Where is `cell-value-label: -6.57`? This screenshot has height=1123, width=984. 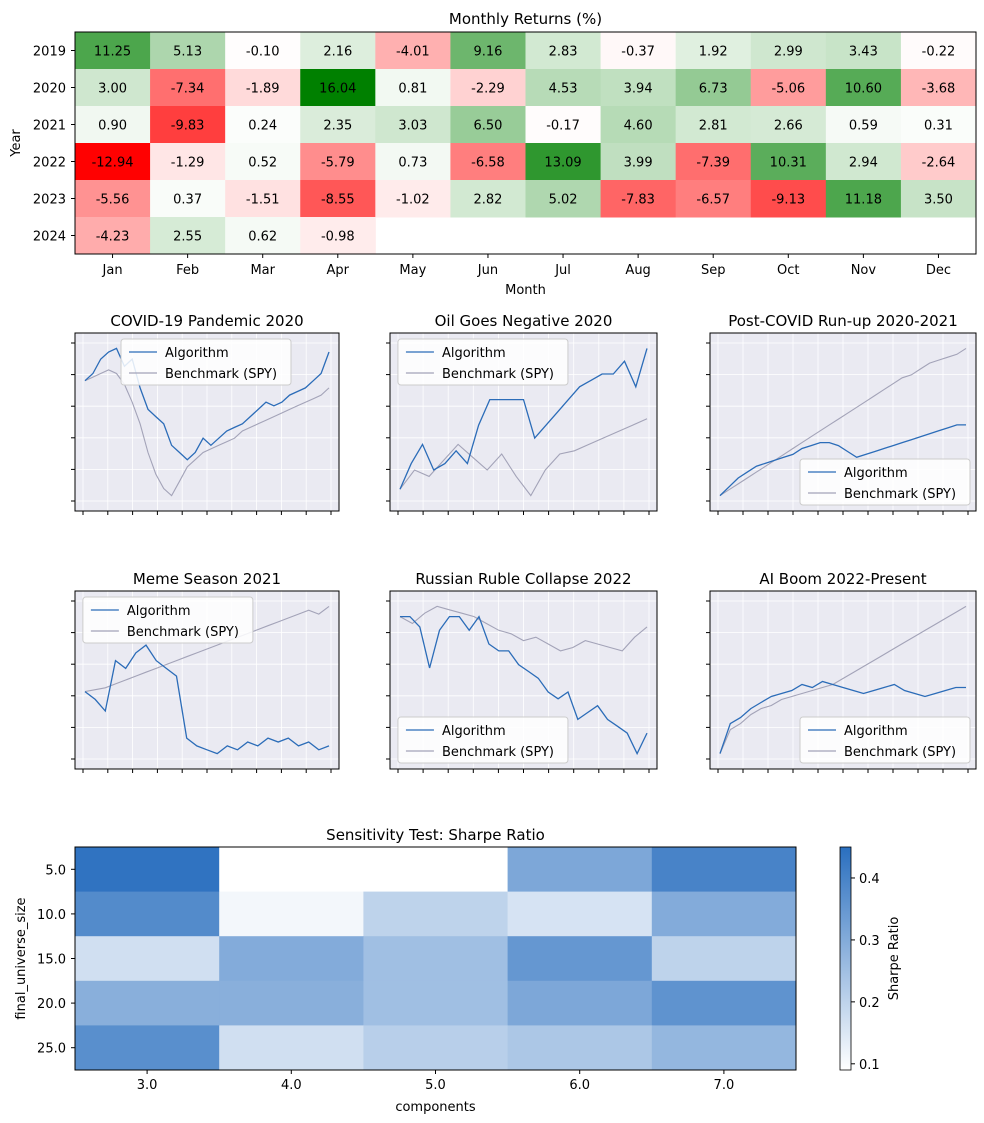
cell-value-label: -6.57 is located at coordinates (713, 200).